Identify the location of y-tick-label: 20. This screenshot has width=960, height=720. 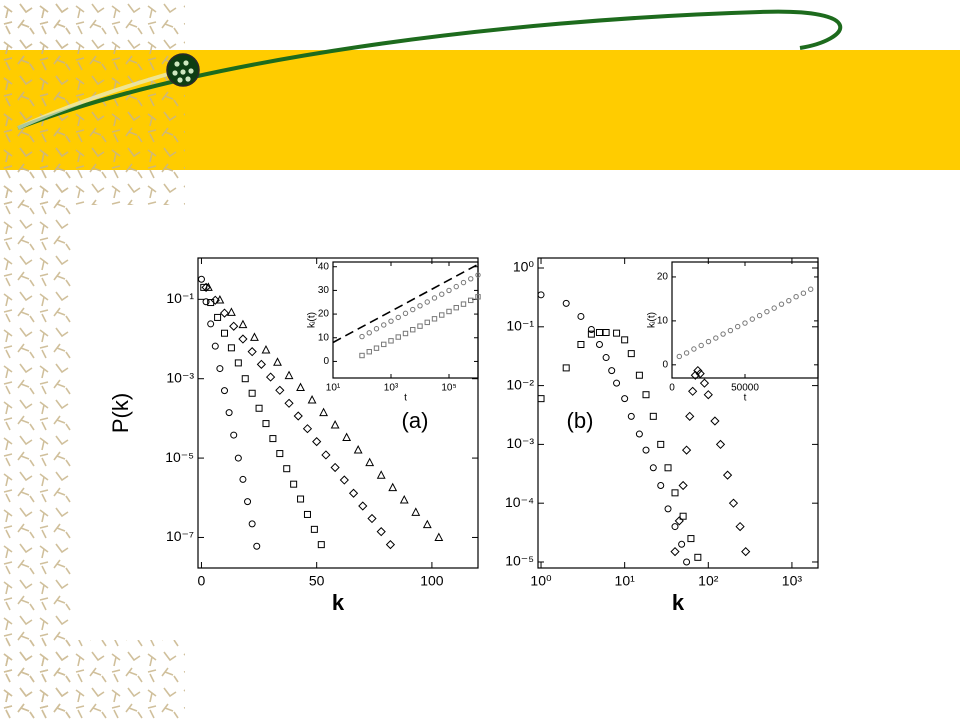
(324, 314).